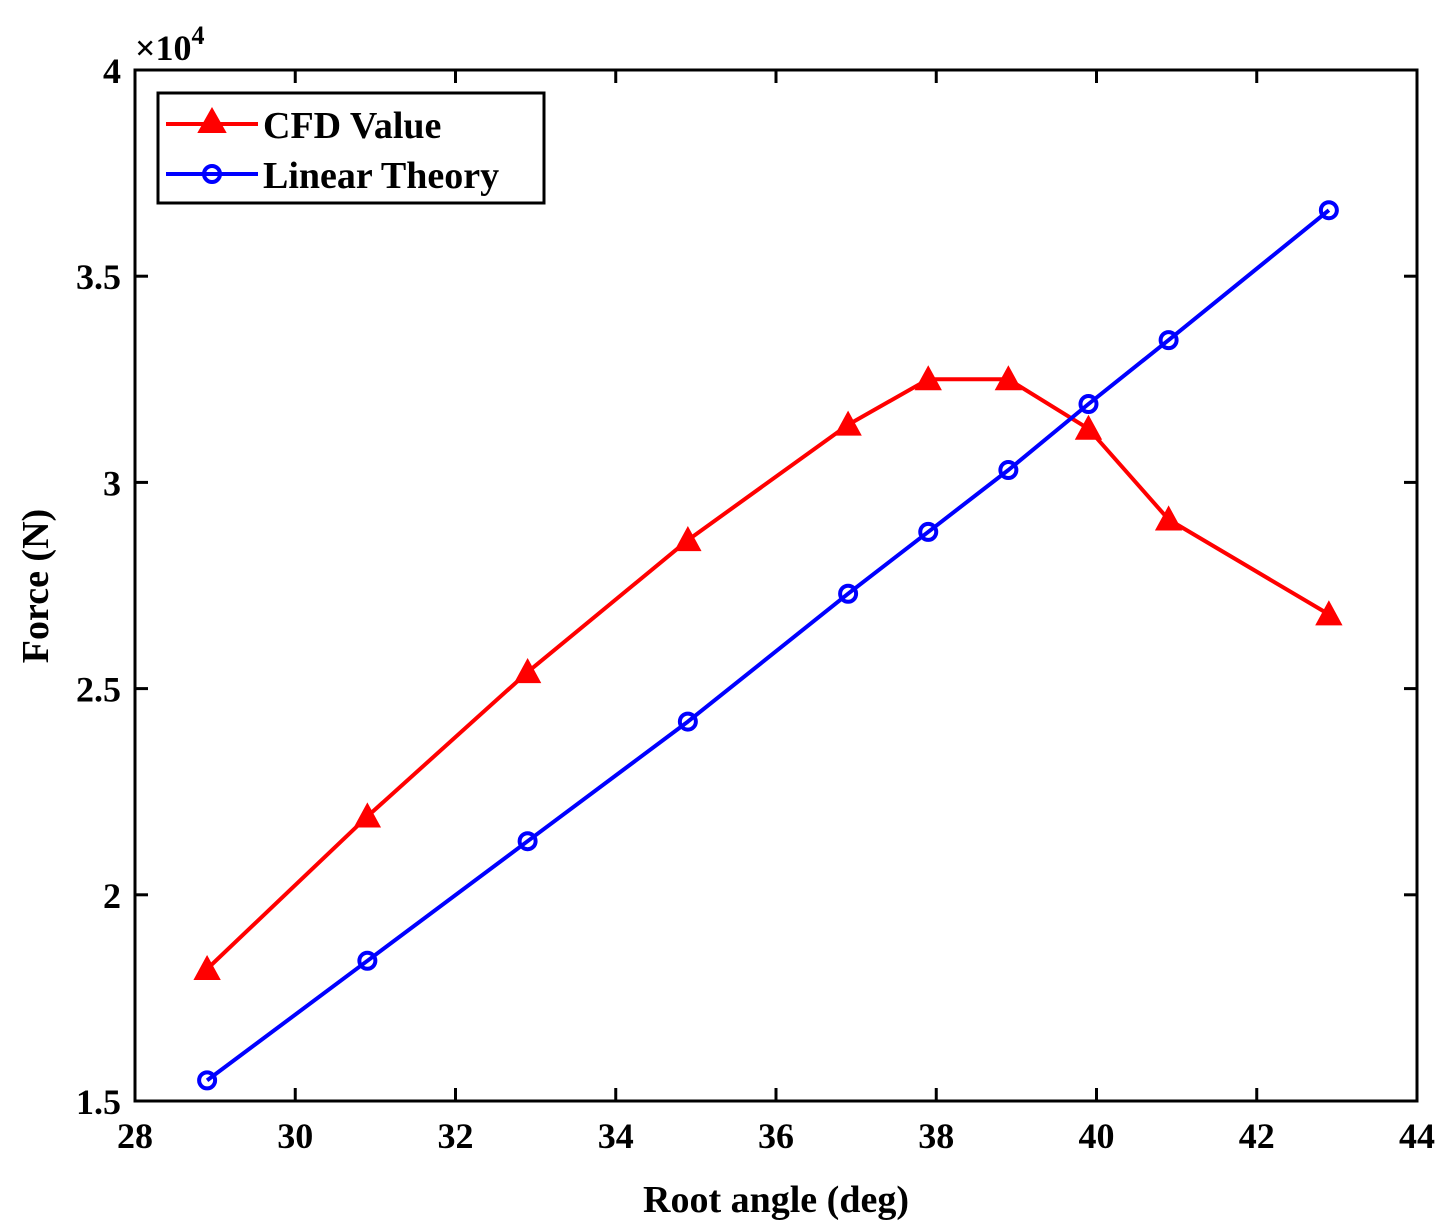 This screenshot has width=1455, height=1231. I want to click on legend-label-cfd: CFD Value, so click(352, 126).